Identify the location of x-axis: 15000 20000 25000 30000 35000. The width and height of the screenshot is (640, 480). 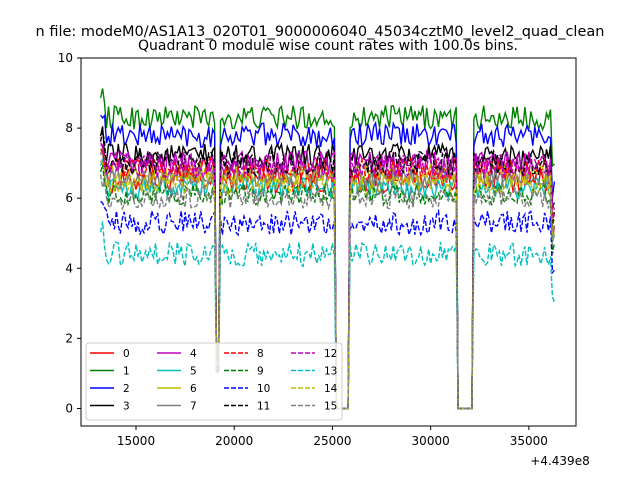
(332, 437).